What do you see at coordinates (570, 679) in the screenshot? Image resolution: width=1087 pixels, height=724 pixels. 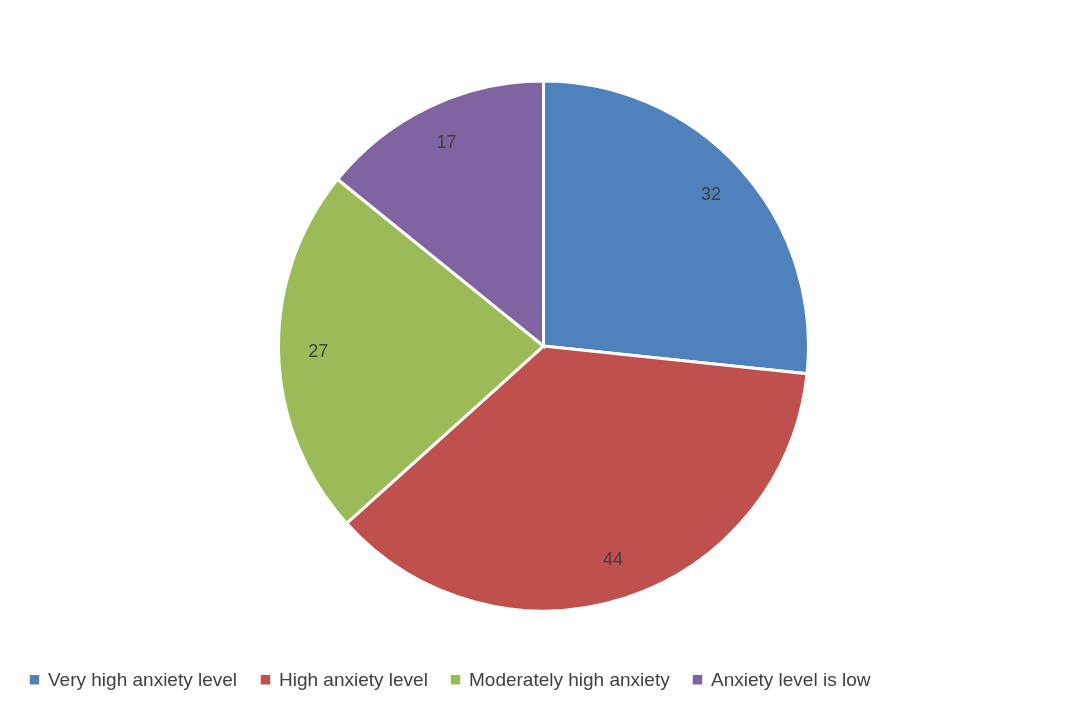 I see `legend-label: Moderately high anxiety` at bounding box center [570, 679].